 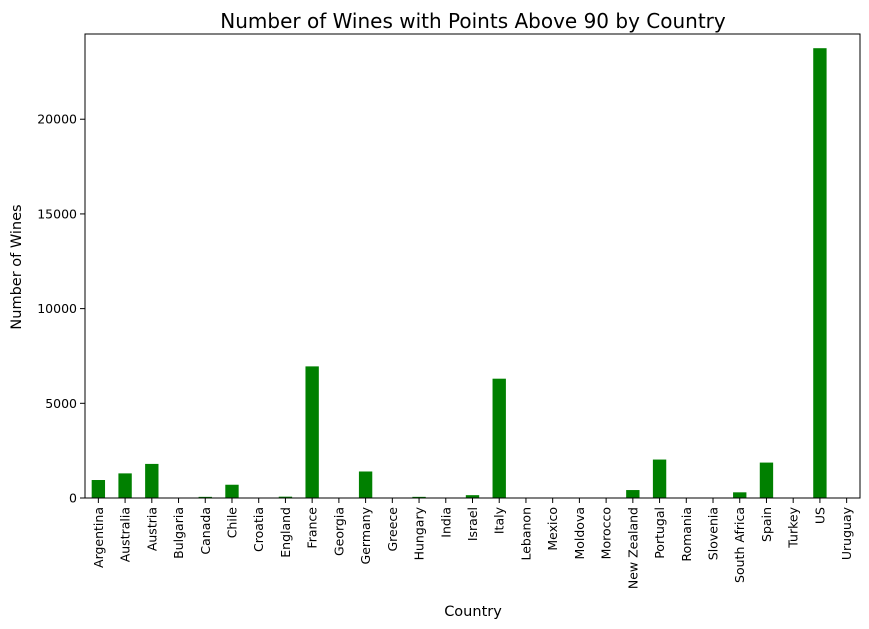 What do you see at coordinates (232, 491) in the screenshot?
I see `bar-chile` at bounding box center [232, 491].